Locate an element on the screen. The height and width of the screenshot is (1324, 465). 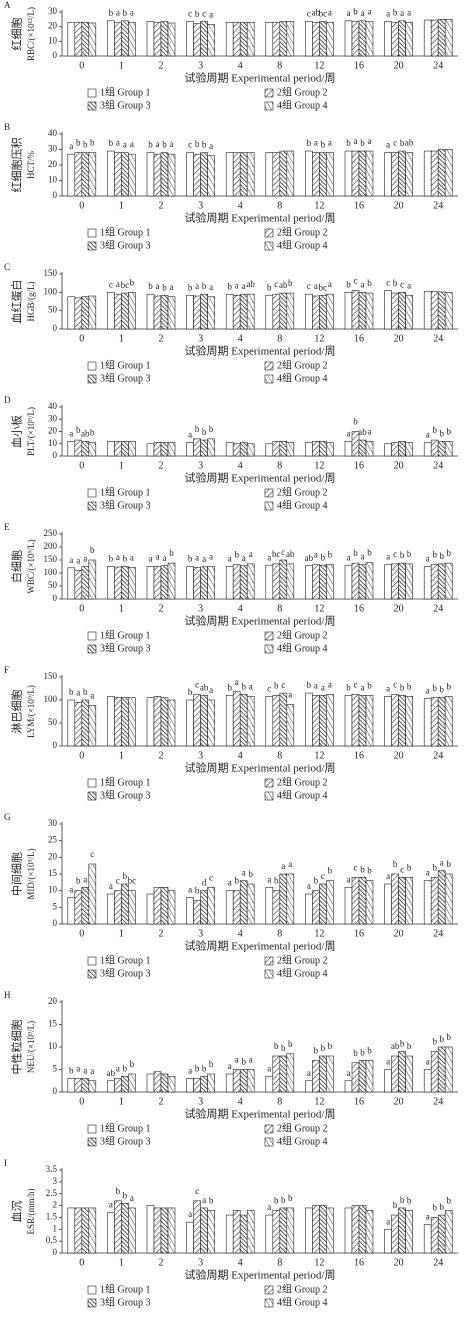
legend-label: 4组 Group 4 is located at coordinates (302, 1301).